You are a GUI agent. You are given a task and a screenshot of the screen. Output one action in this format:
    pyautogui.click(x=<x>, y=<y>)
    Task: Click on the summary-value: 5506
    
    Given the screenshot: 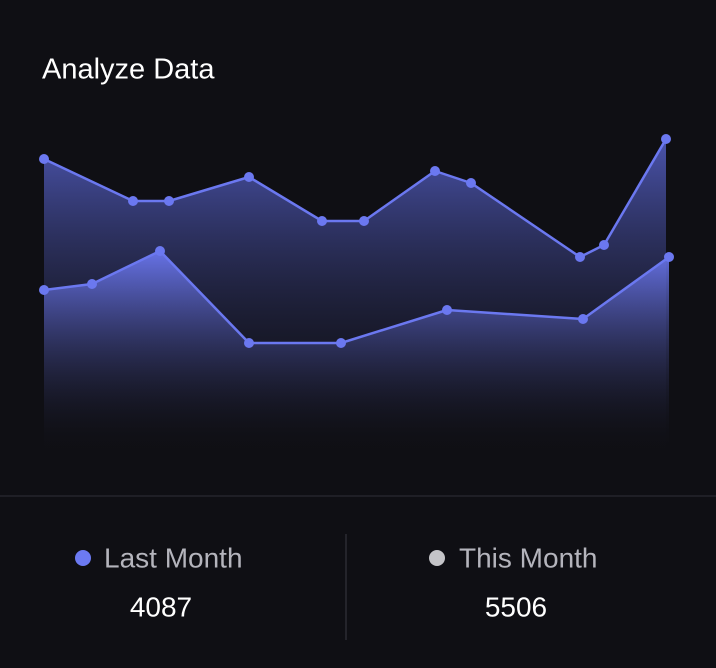 What is the action you would take?
    pyautogui.click(x=516, y=606)
    